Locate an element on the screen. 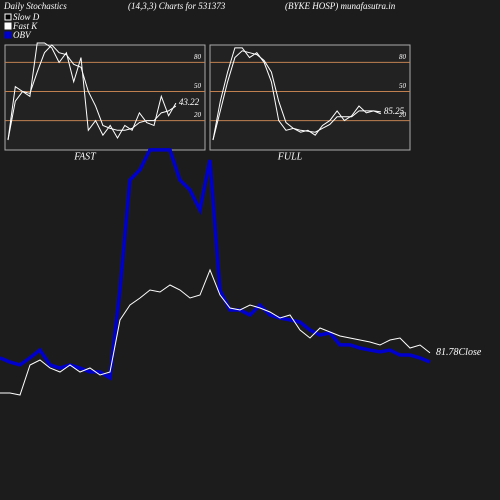  close-label: 81.78Close is located at coordinates (459, 352).